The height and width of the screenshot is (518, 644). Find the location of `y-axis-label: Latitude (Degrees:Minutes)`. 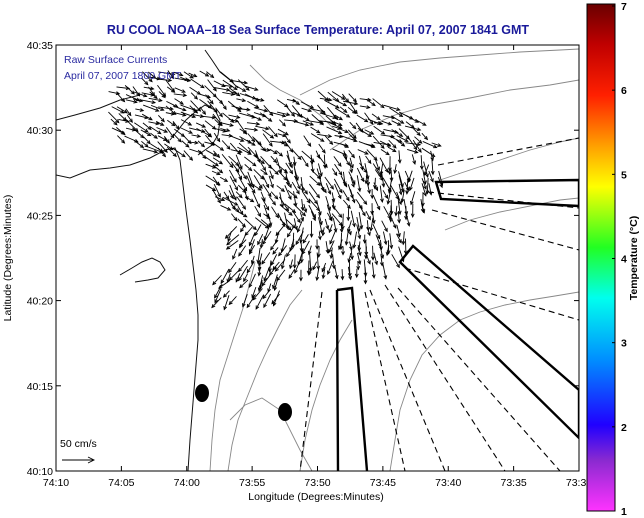

y-axis-label: Latitude (Degrees:Minutes) is located at coordinates (8, 258).